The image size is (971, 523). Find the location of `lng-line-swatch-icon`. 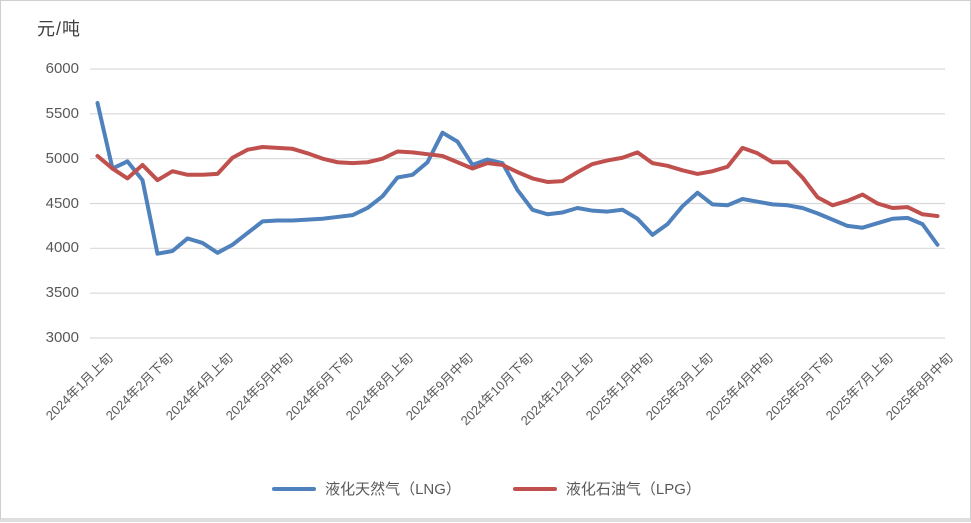

lng-line-swatch-icon is located at coordinates (294, 488).